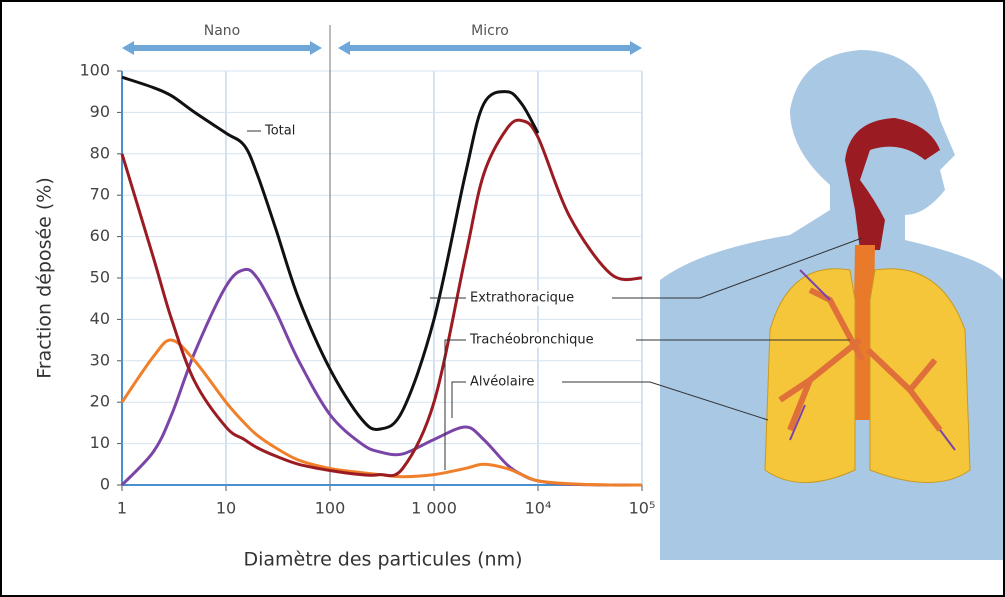 The width and height of the screenshot is (1005, 597). I want to click on series-label: Alvéolaire, so click(502, 382).